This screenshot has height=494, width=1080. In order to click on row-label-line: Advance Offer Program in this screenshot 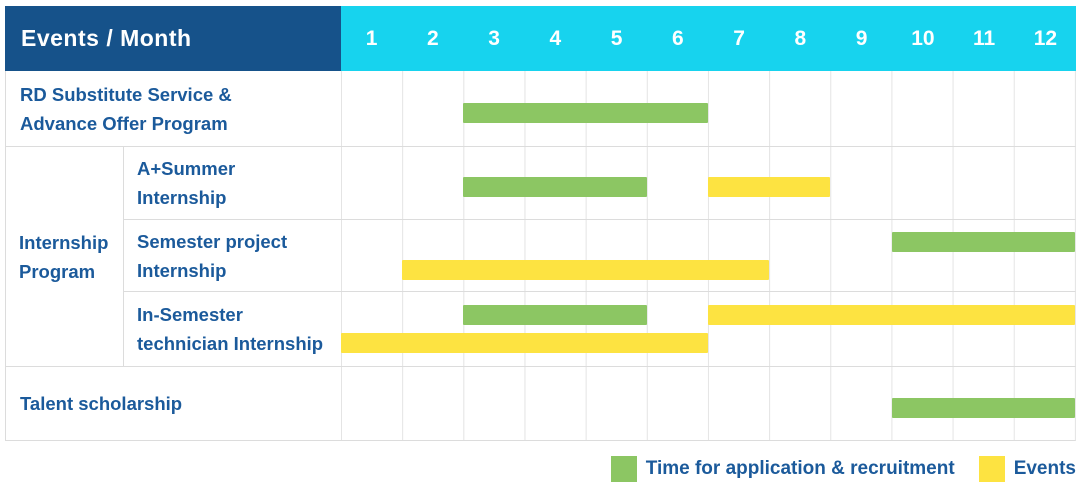, I will do `click(124, 123)`.